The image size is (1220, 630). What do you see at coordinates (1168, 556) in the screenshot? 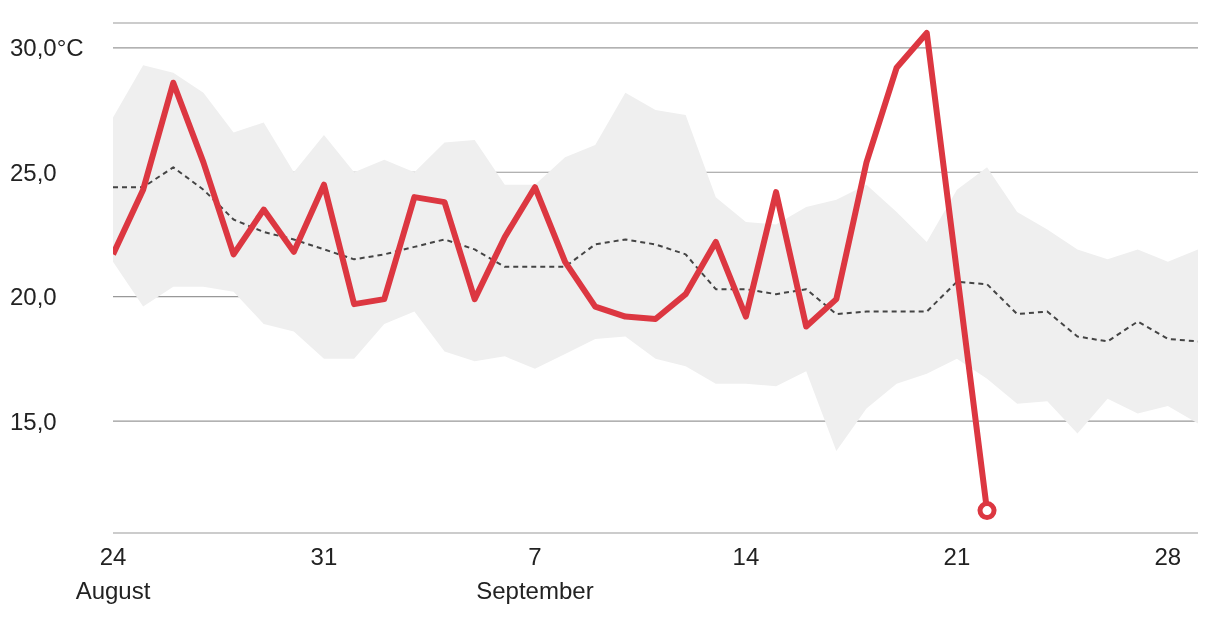
I see `x-tick-label: 28` at bounding box center [1168, 556].